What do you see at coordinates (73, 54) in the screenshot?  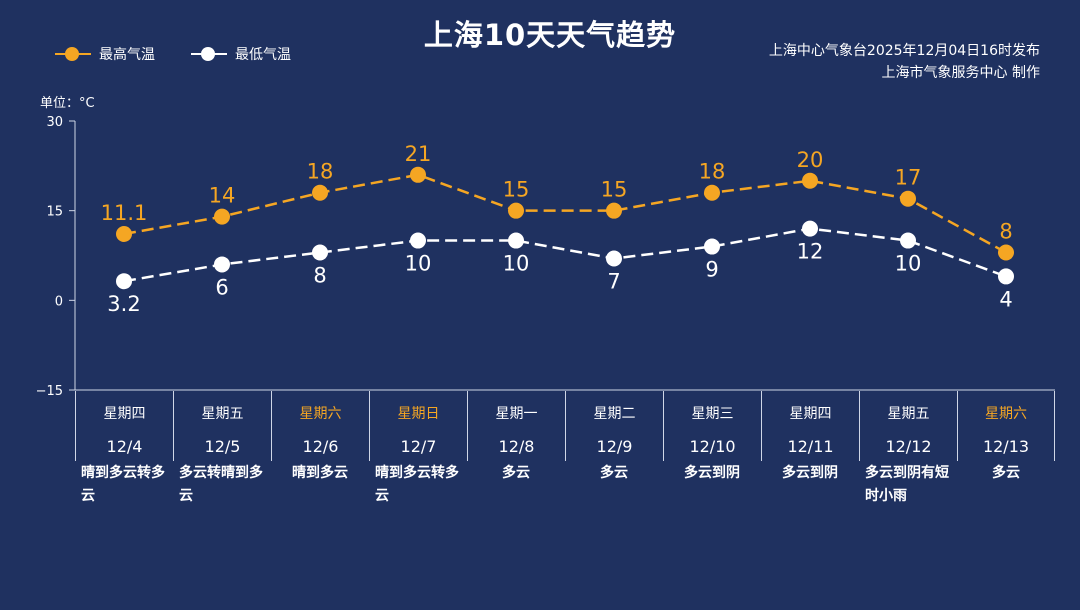 I see `legend-swatch-high` at bounding box center [73, 54].